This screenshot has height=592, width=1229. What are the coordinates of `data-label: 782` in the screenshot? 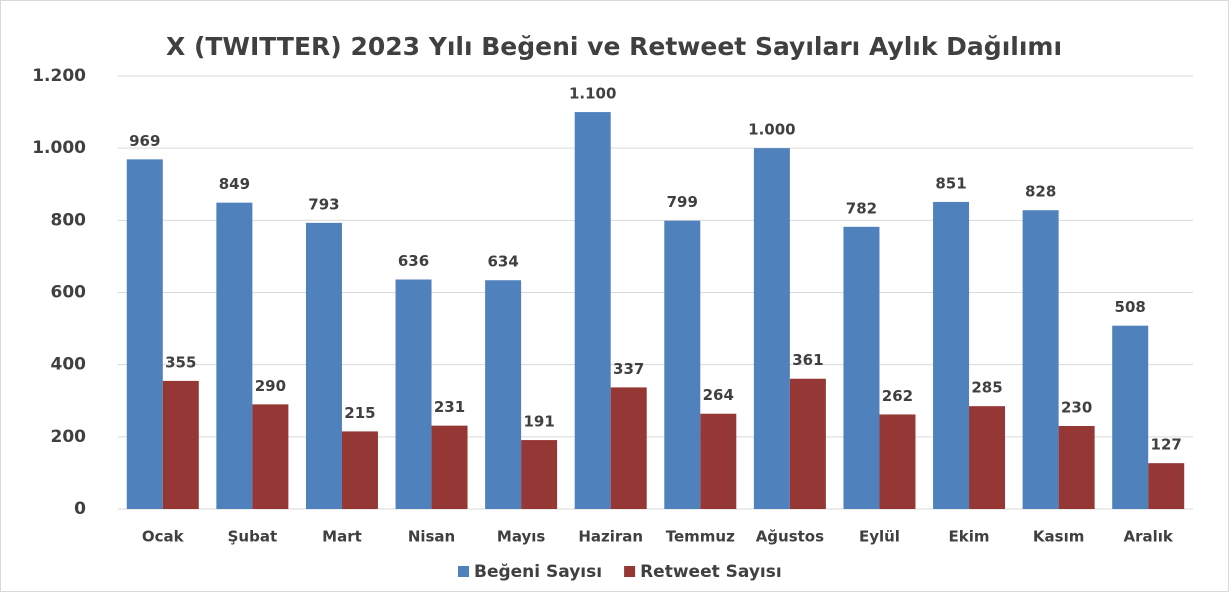 It's located at (861, 208).